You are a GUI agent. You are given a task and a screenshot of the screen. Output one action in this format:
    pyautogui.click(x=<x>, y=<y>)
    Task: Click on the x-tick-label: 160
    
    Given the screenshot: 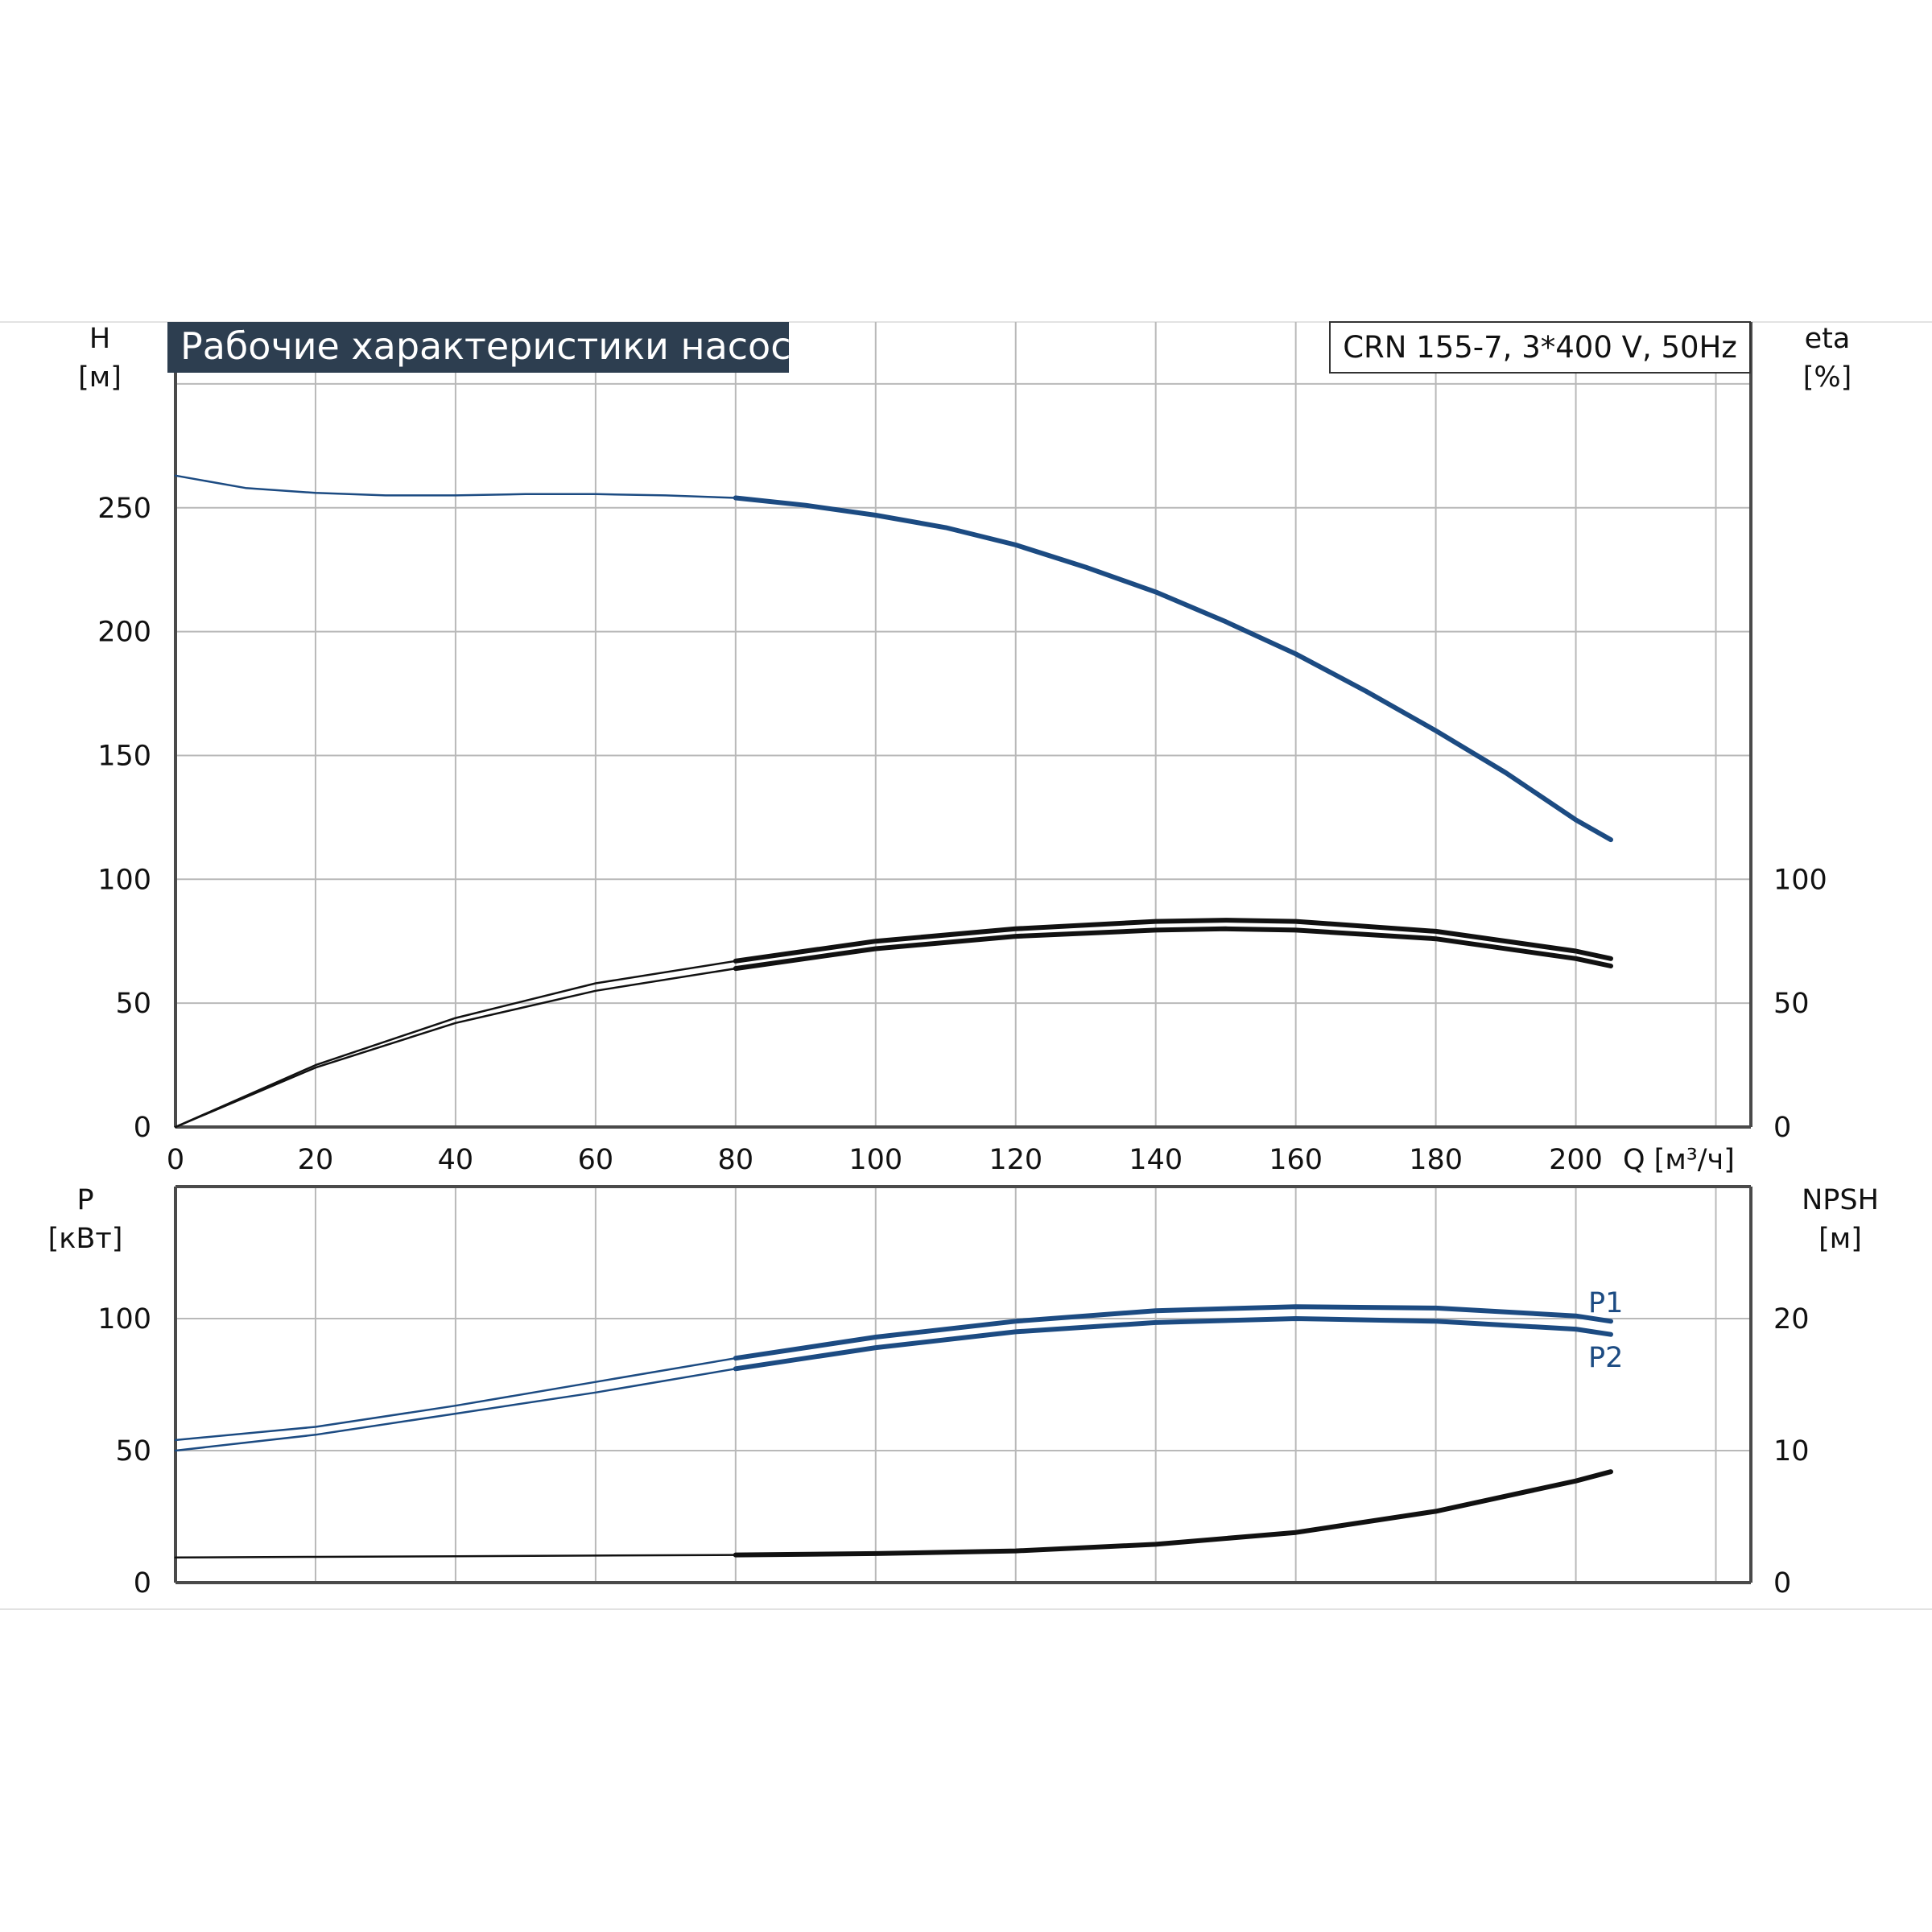 What is the action you would take?
    pyautogui.click(x=1296, y=1160)
    